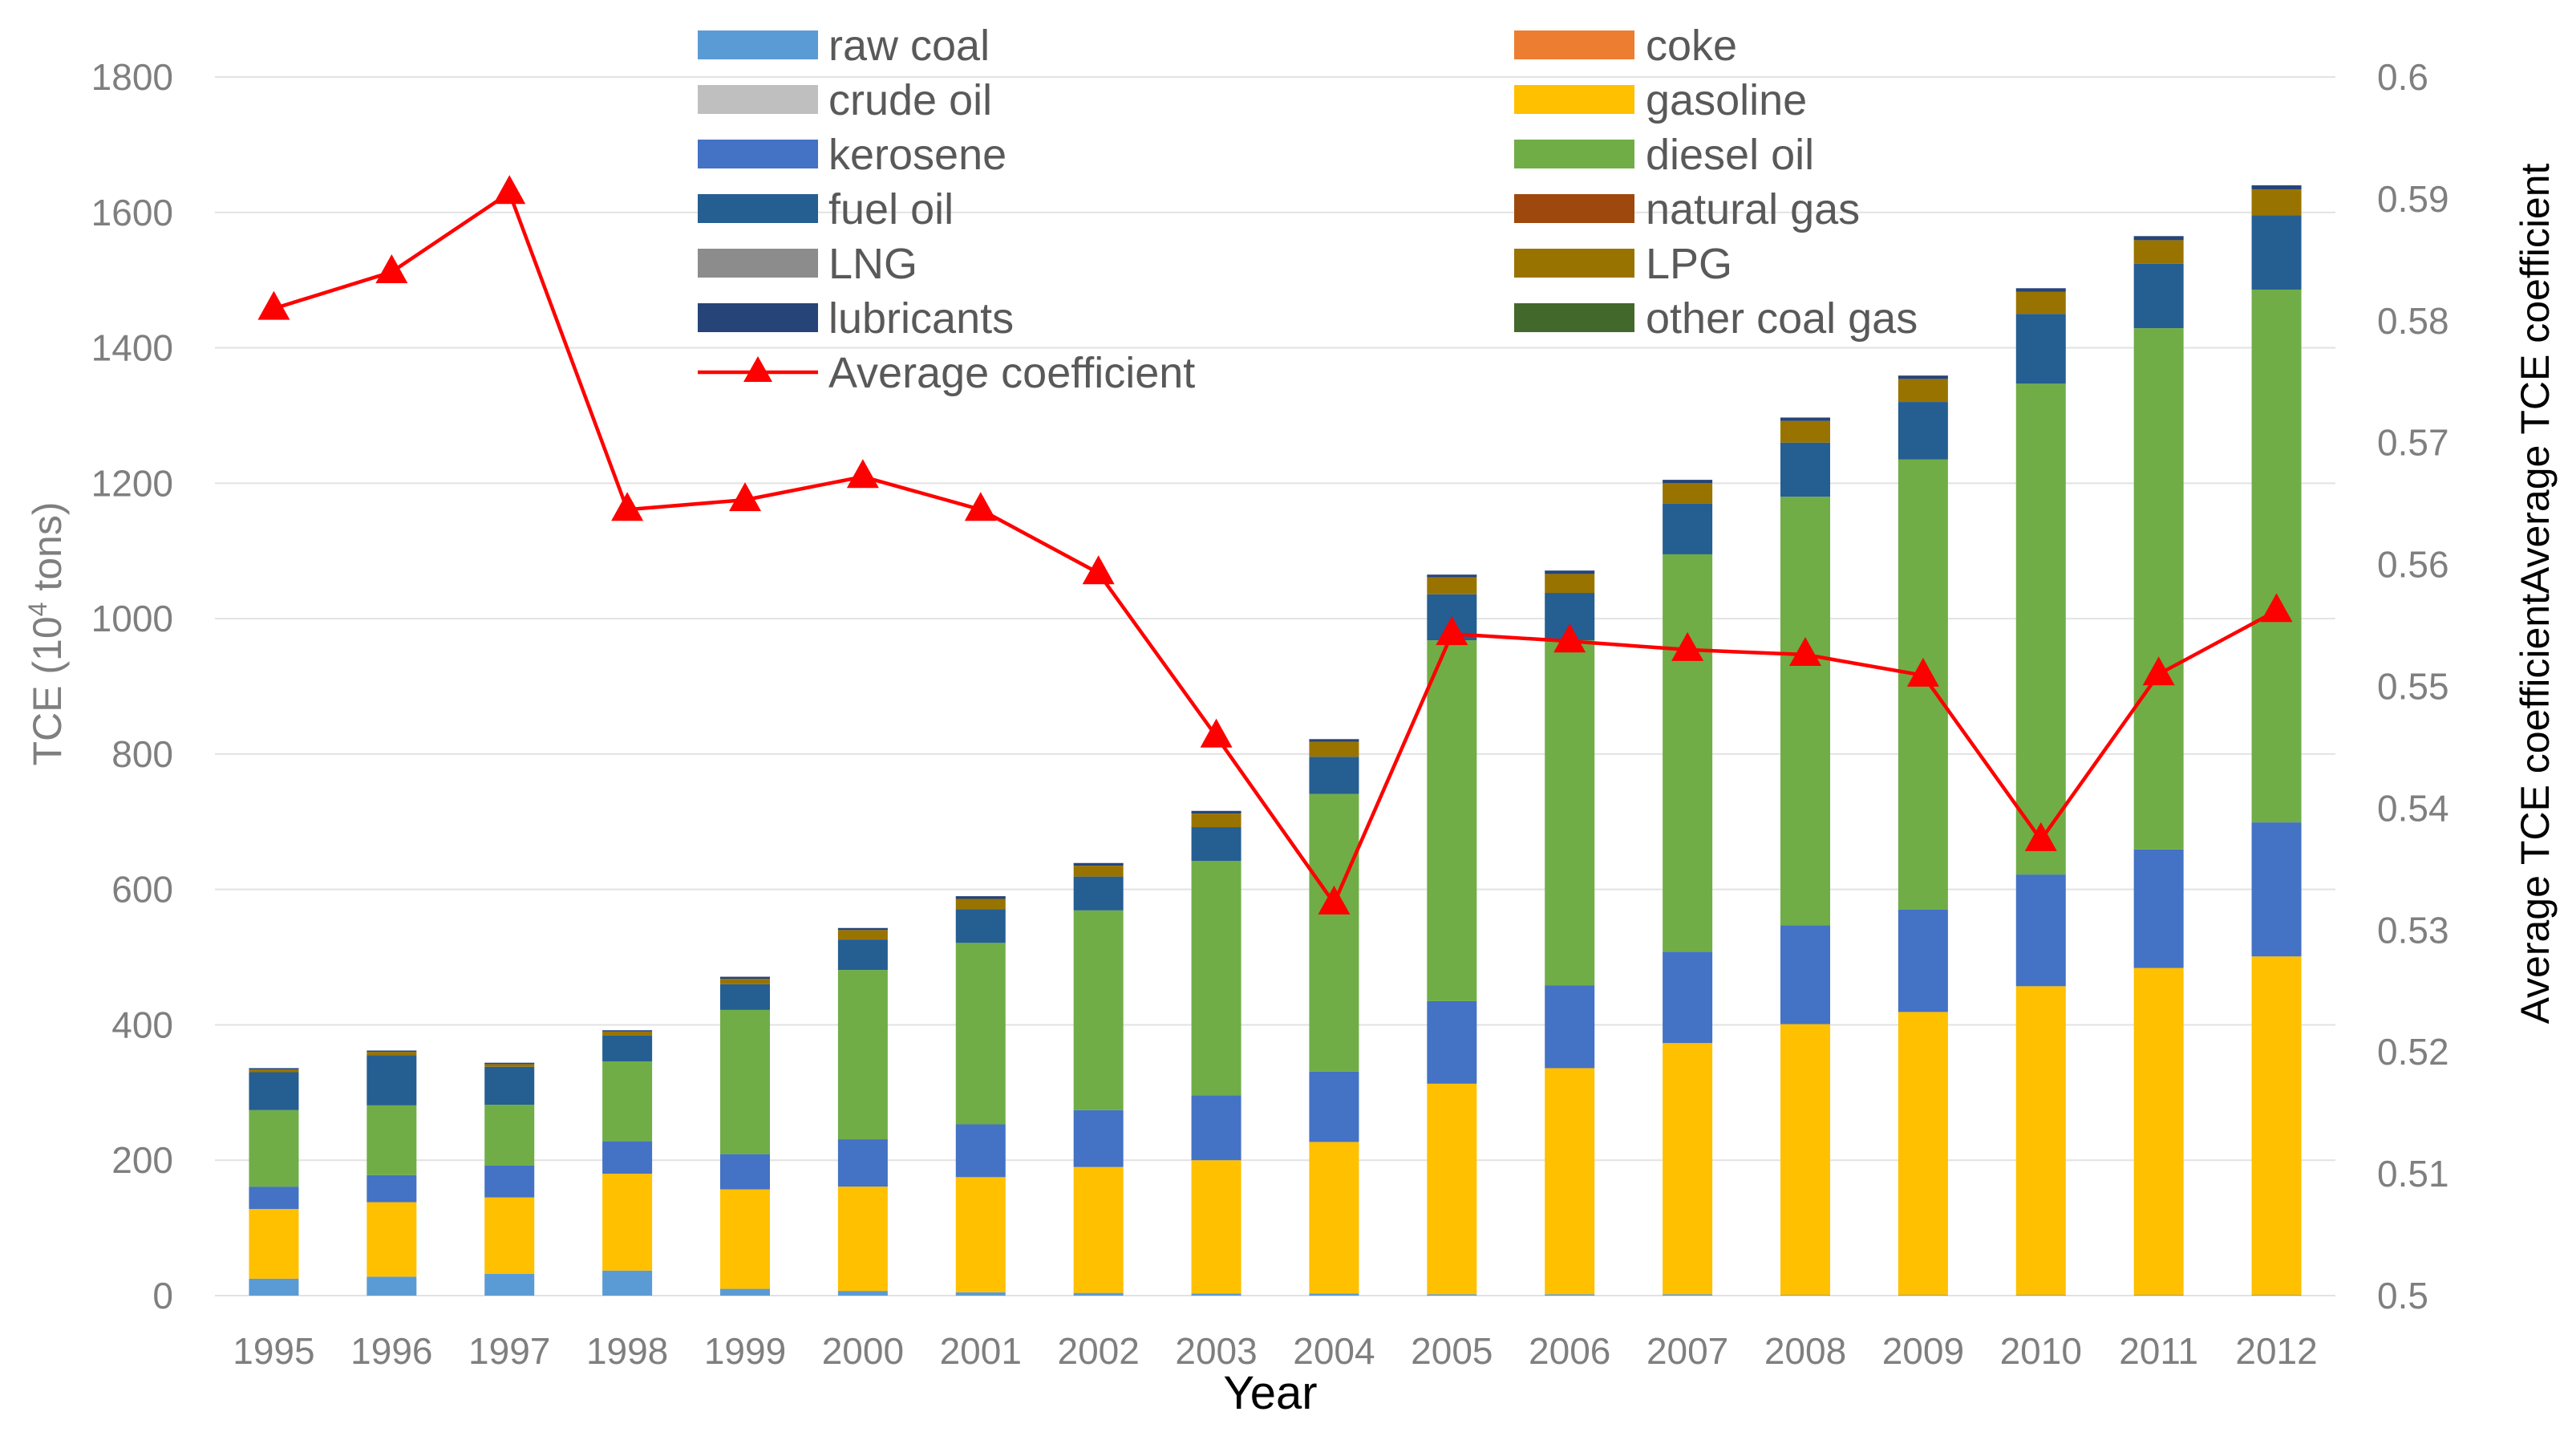 Image resolution: width=2576 pixels, height=1432 pixels. Describe the element at coordinates (2413, 808) in the screenshot. I see `y2-tick-label: 0.54` at that location.